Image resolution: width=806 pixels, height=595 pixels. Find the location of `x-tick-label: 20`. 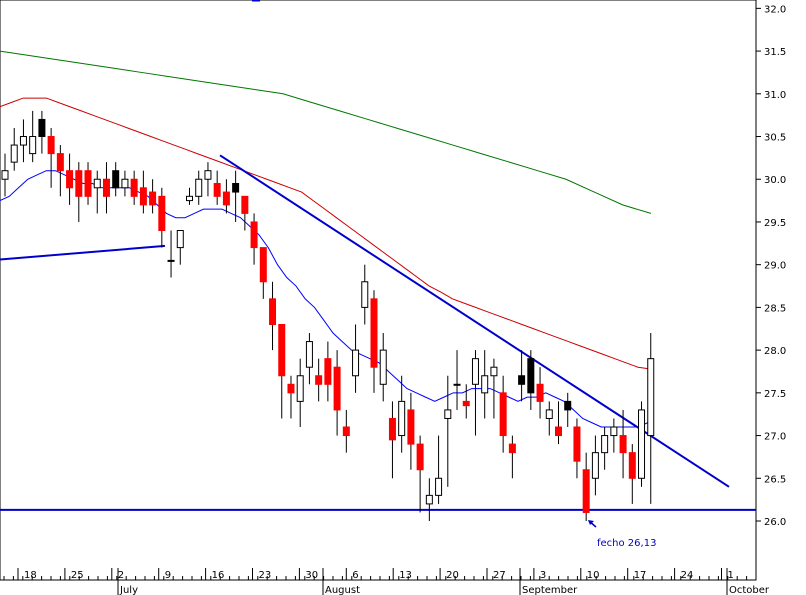

x-tick-label: 20 is located at coordinates (452, 575).